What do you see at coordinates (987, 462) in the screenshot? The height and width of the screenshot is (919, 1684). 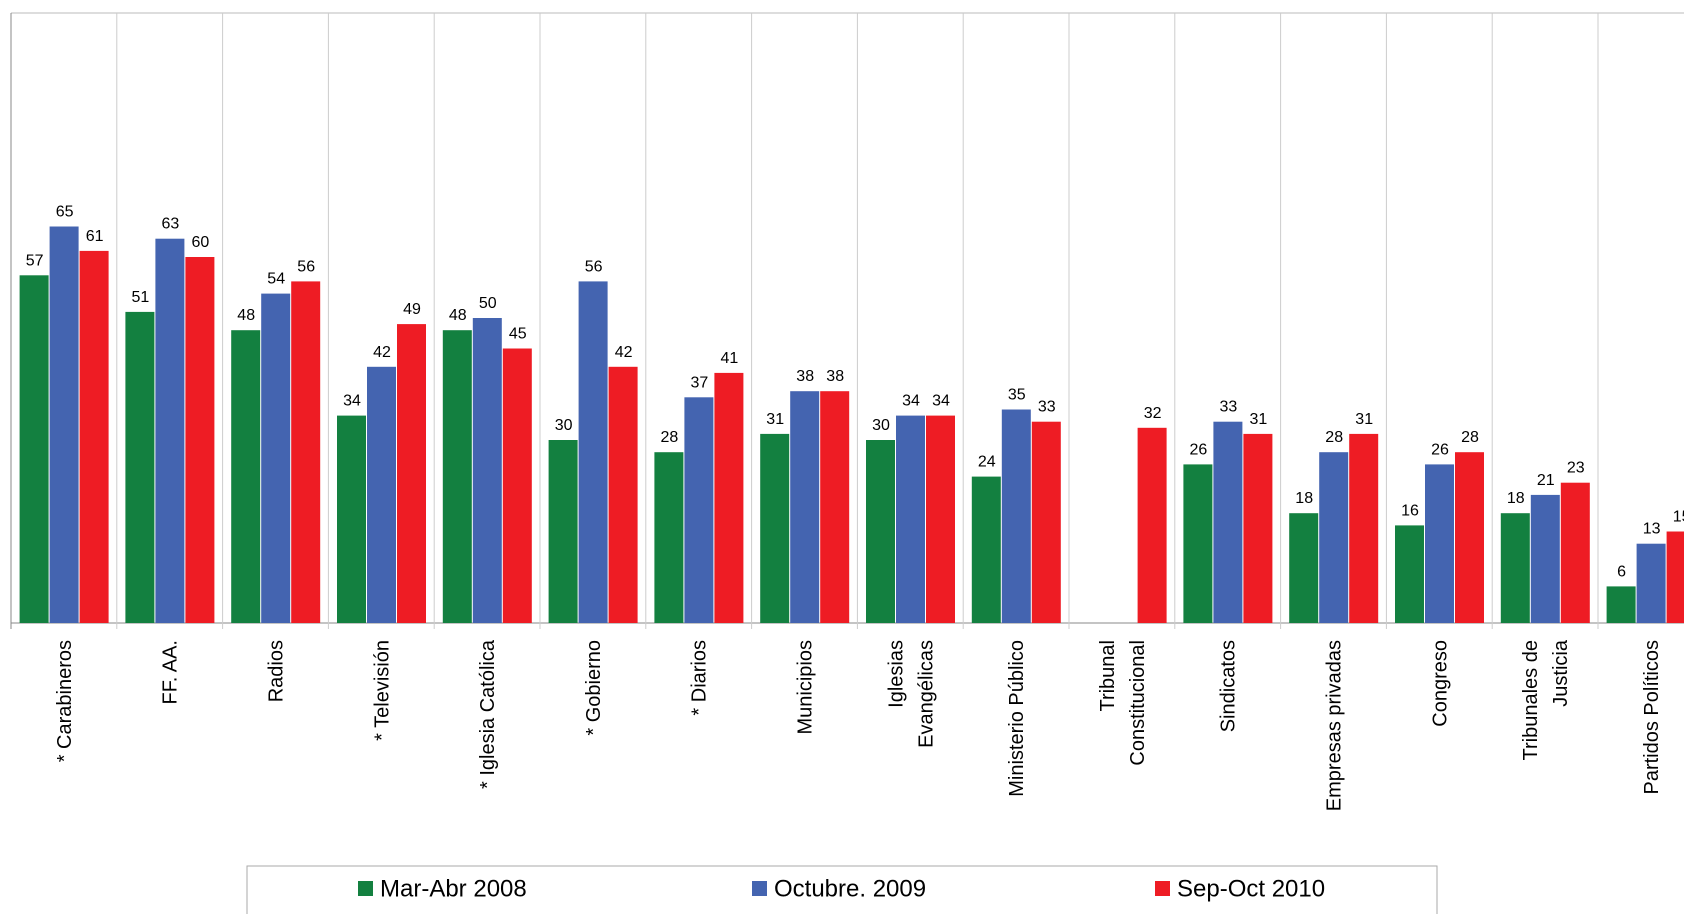 I see `value-label: 24` at bounding box center [987, 462].